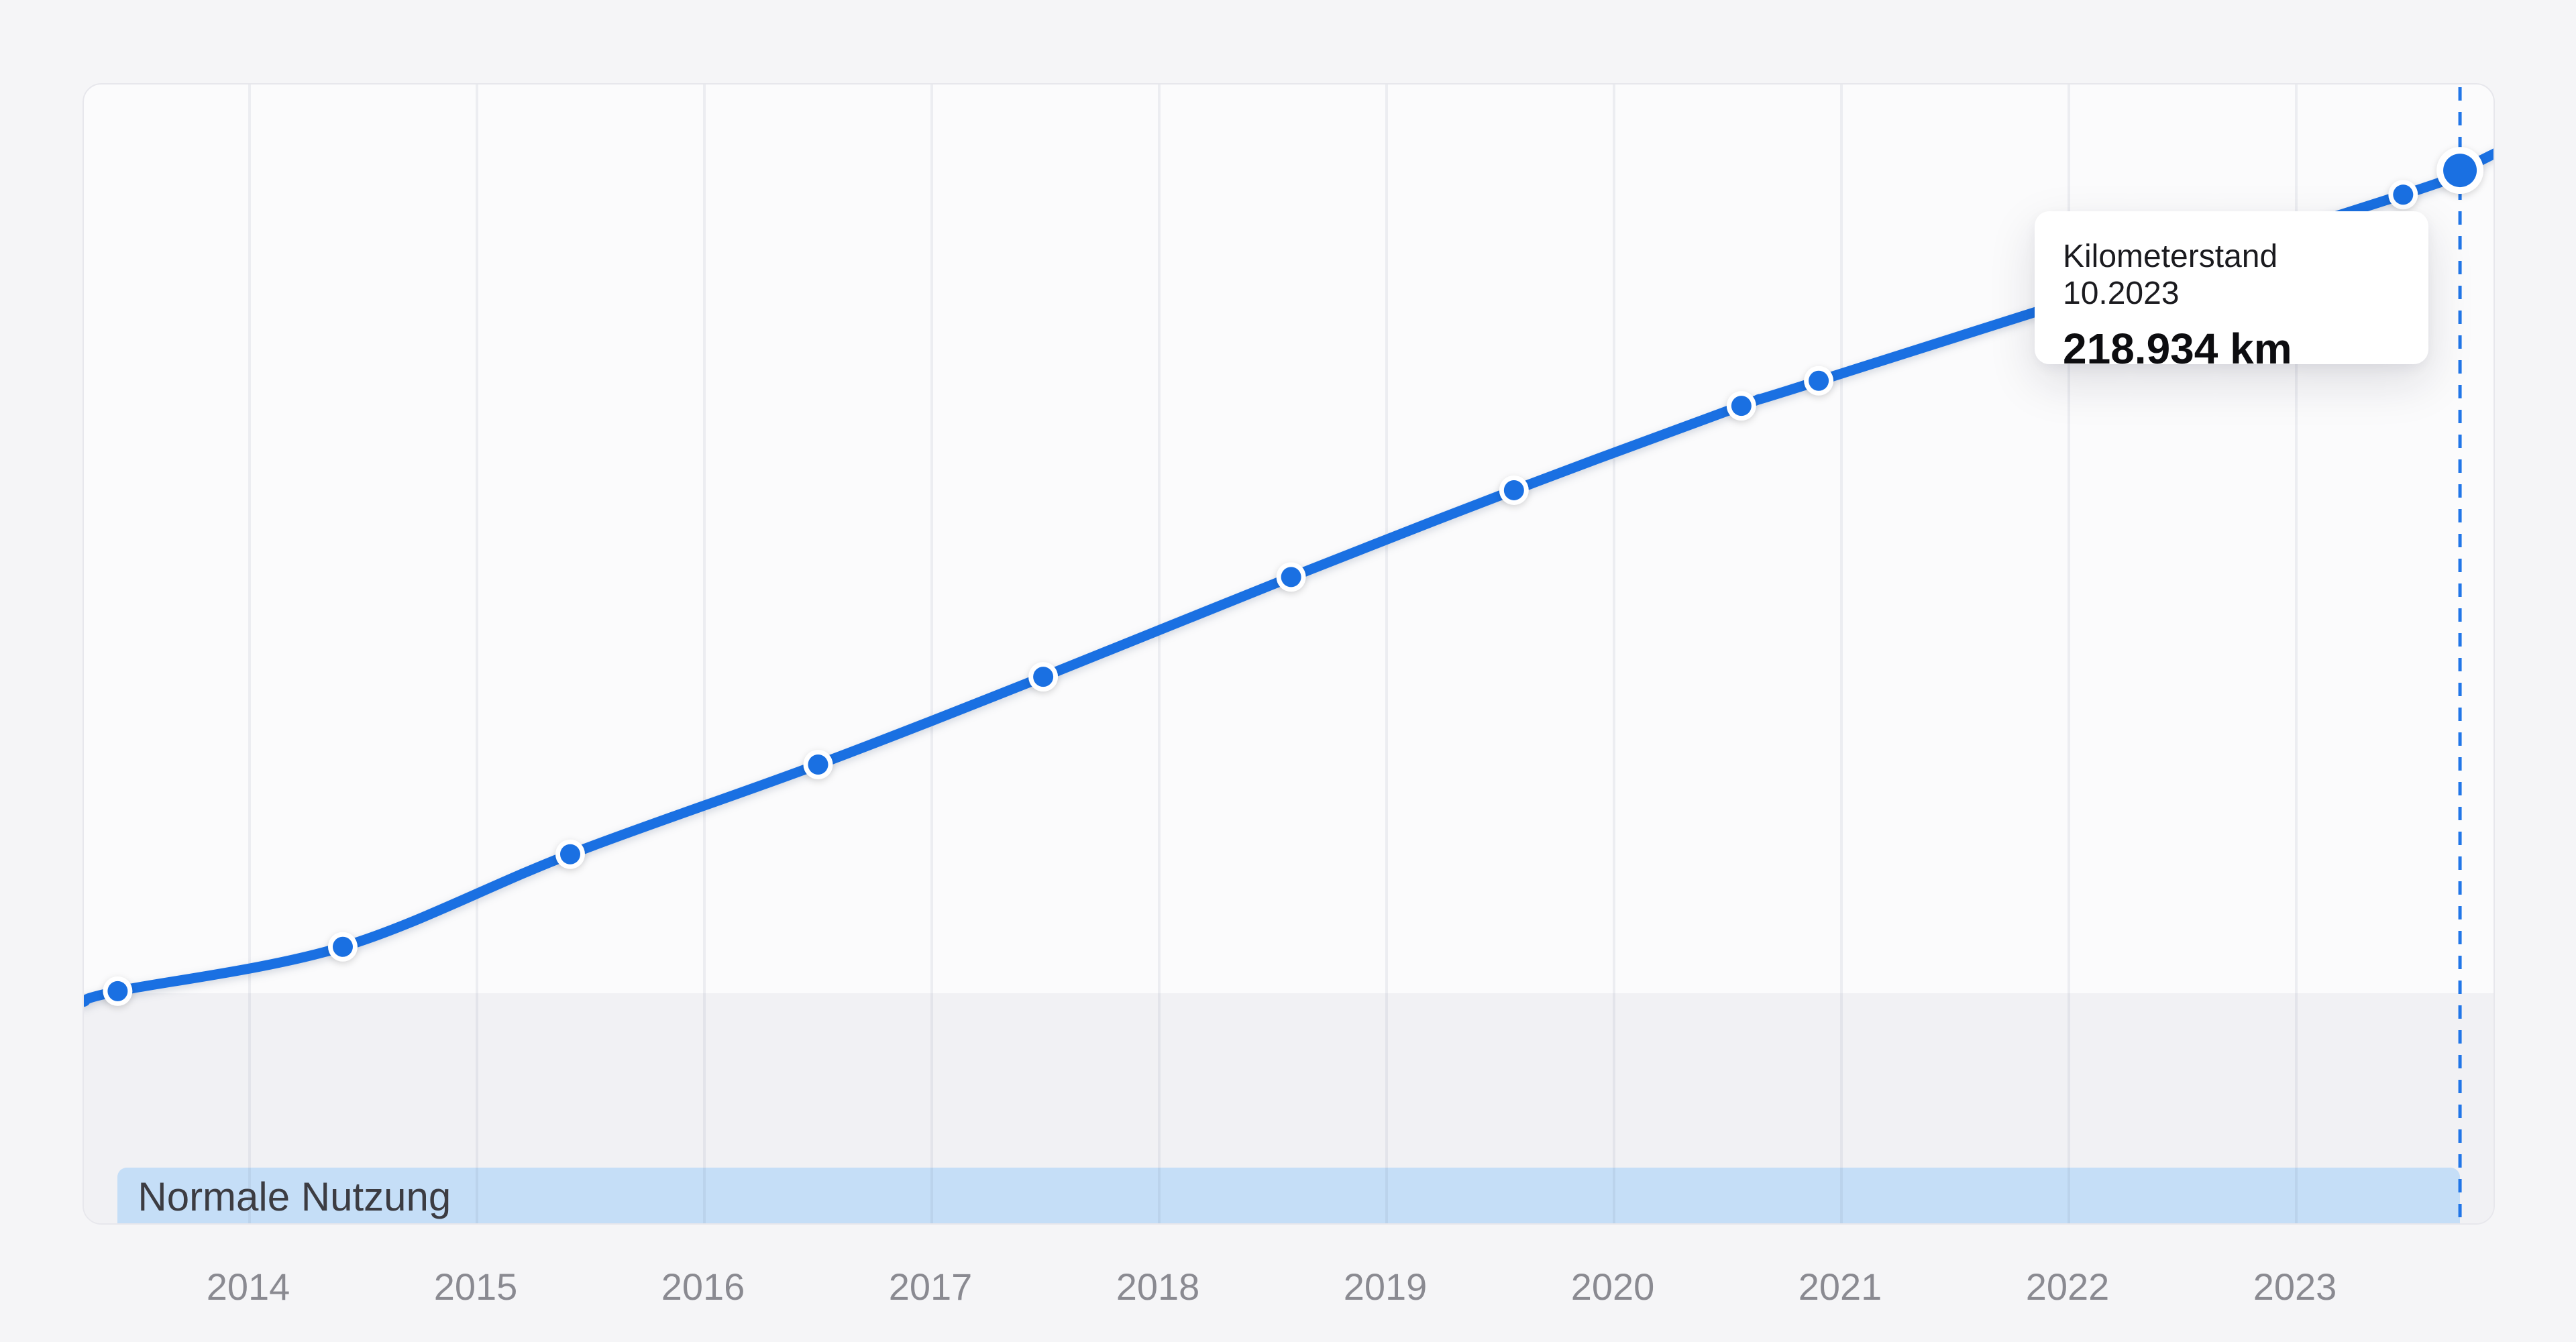 This screenshot has width=2576, height=1342. Describe the element at coordinates (1289, 1195) in the screenshot. I see `normal-usage-band: Normale Nutzung` at that location.